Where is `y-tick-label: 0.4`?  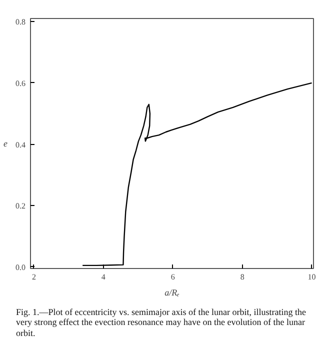 y-tick-label: 0.4 is located at coordinates (21, 145).